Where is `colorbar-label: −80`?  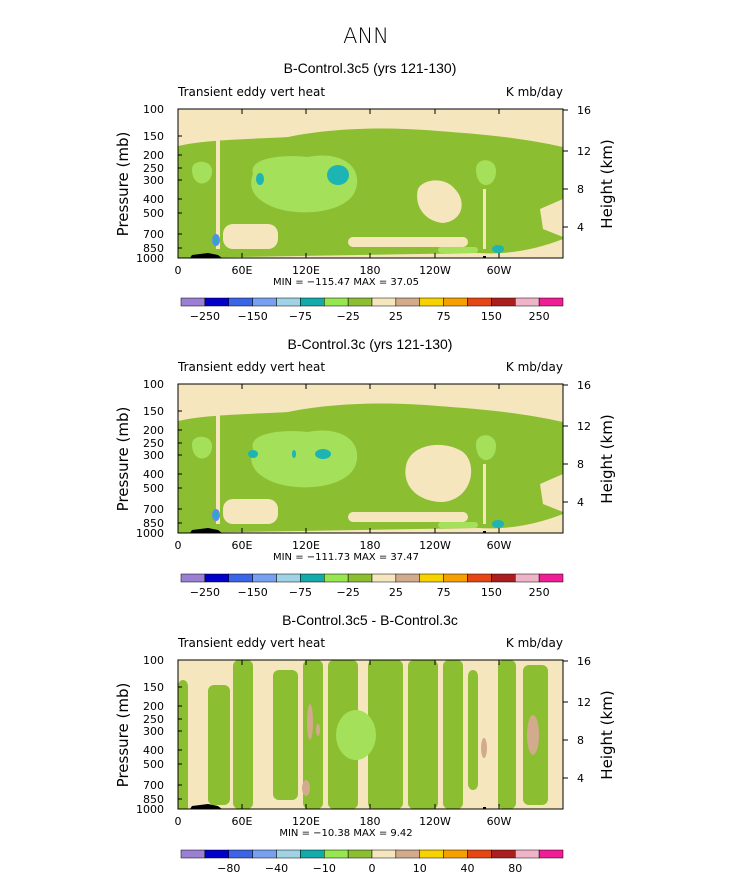
colorbar-label: −80 is located at coordinates (228, 867).